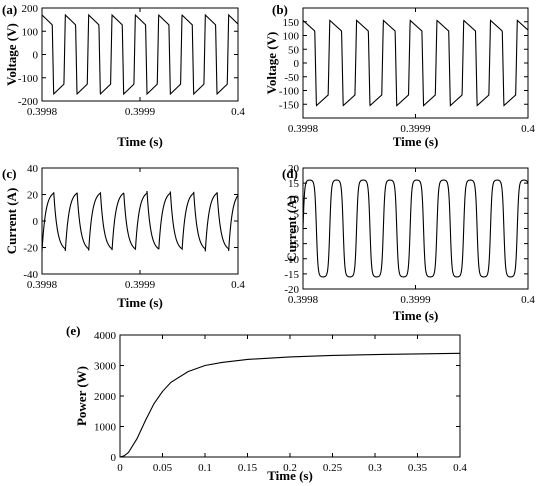 Image resolution: width=543 pixels, height=486 pixels. I want to click on y-tick-label: -10, so click(291, 260).